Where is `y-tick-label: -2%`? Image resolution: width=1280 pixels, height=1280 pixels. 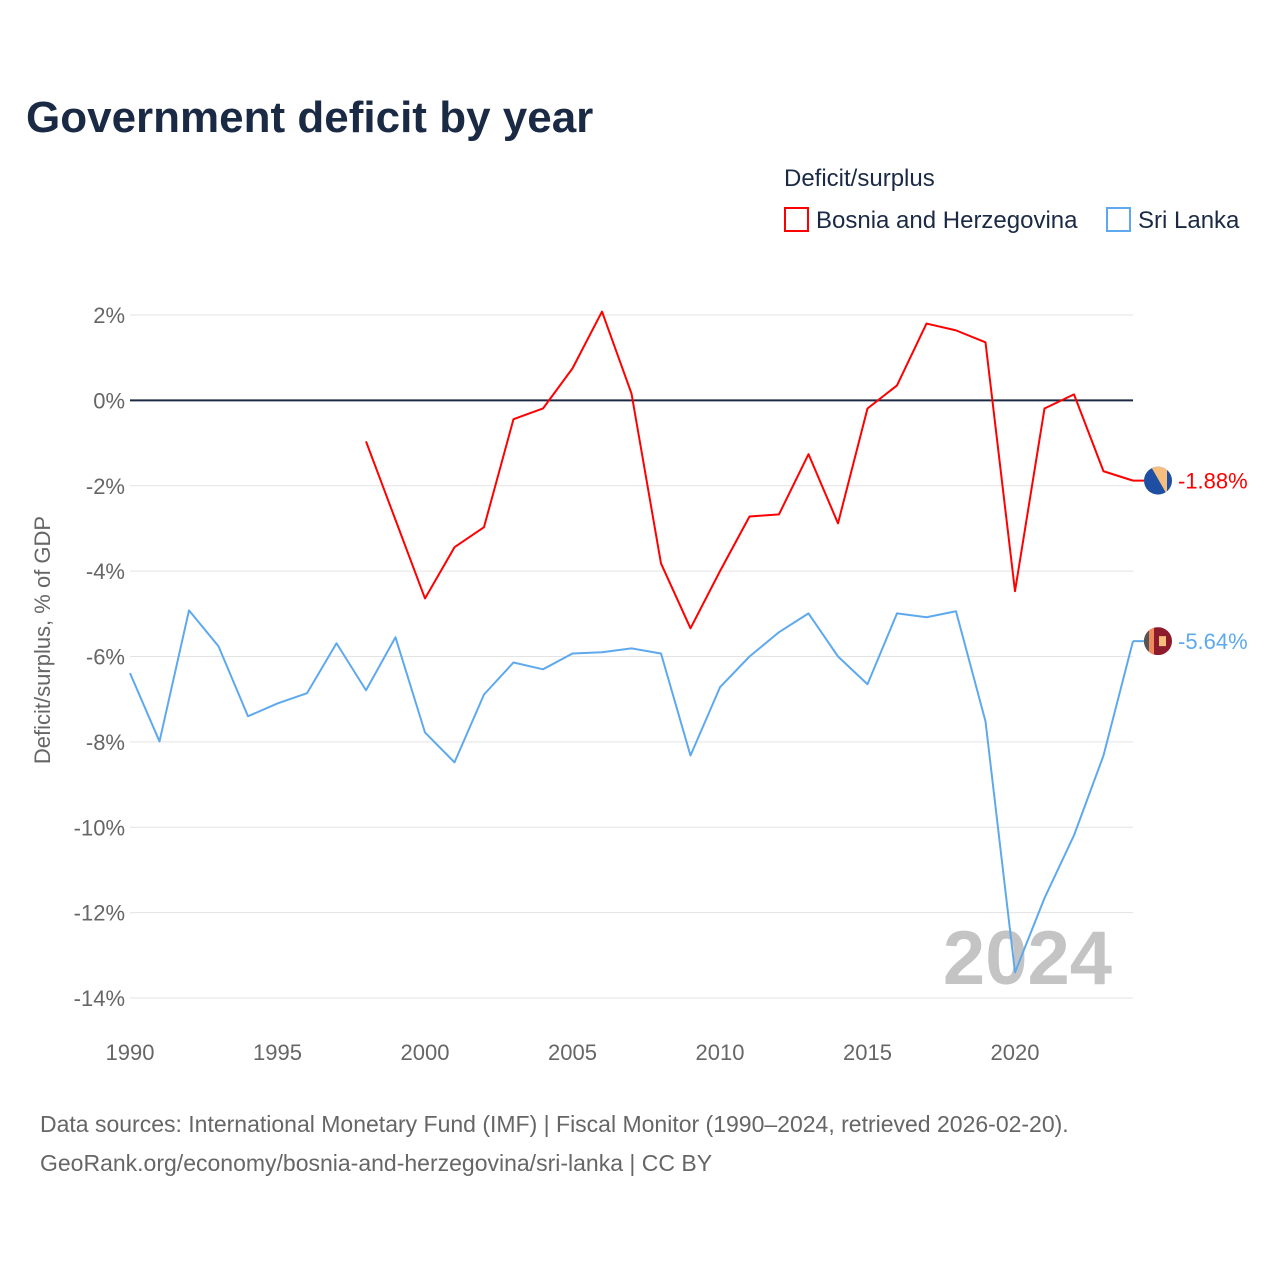 y-tick-label: -2% is located at coordinates (105, 486).